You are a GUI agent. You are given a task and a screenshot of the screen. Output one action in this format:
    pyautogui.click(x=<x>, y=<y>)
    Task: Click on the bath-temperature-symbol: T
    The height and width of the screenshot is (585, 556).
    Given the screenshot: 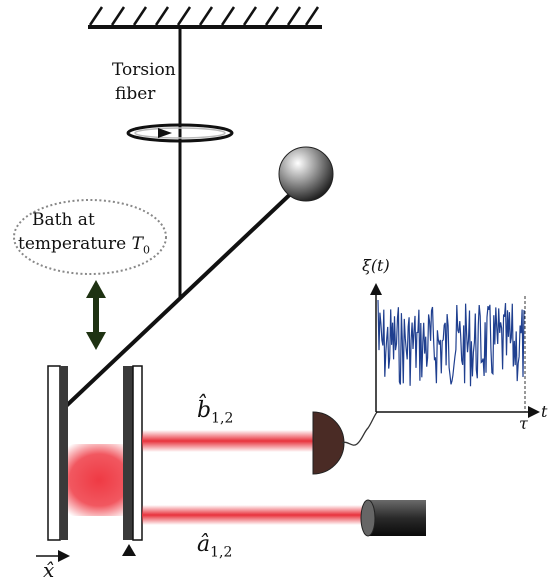 What is the action you would take?
    pyautogui.click(x=137, y=244)
    